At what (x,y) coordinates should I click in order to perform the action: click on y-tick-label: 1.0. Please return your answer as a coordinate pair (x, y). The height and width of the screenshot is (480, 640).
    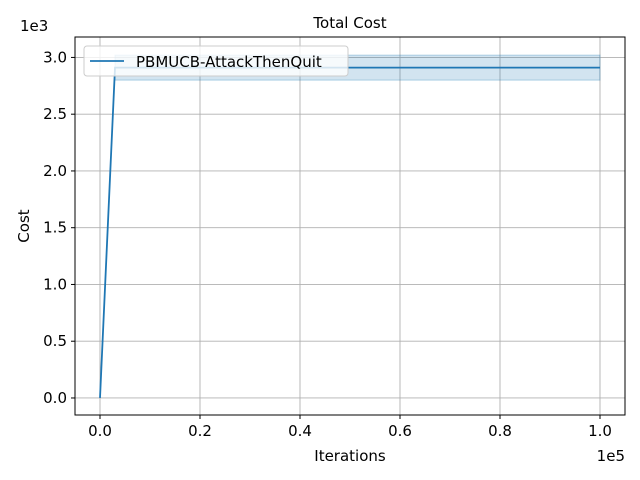
    Looking at the image, I should click on (55, 284).